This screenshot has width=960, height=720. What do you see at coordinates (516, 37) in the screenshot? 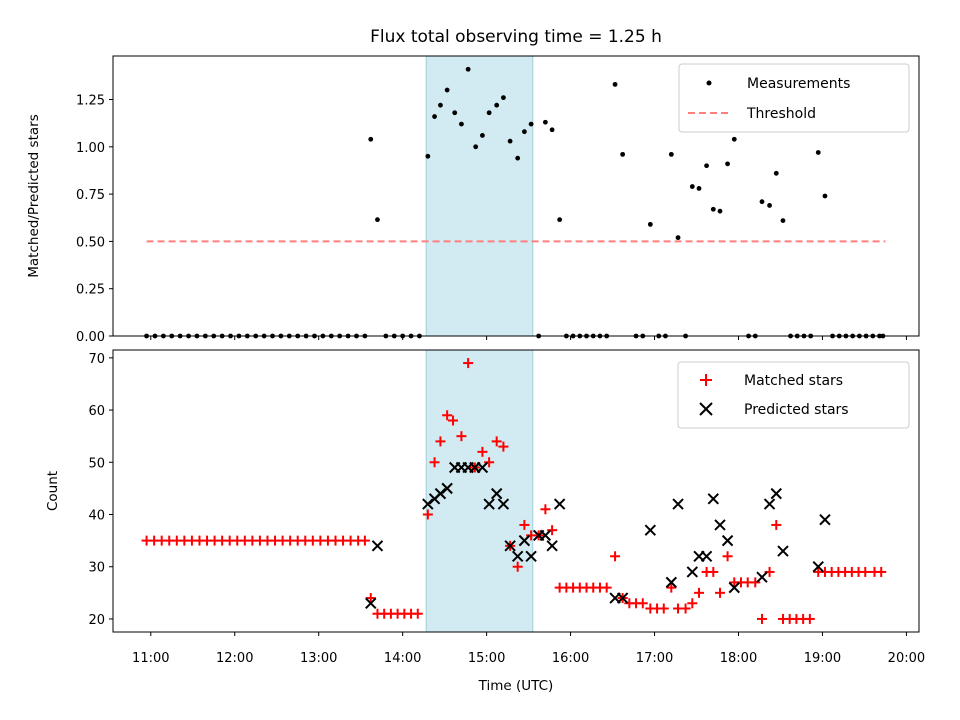
I see `chart-title: Flux total observing time = 1.25 h` at bounding box center [516, 37].